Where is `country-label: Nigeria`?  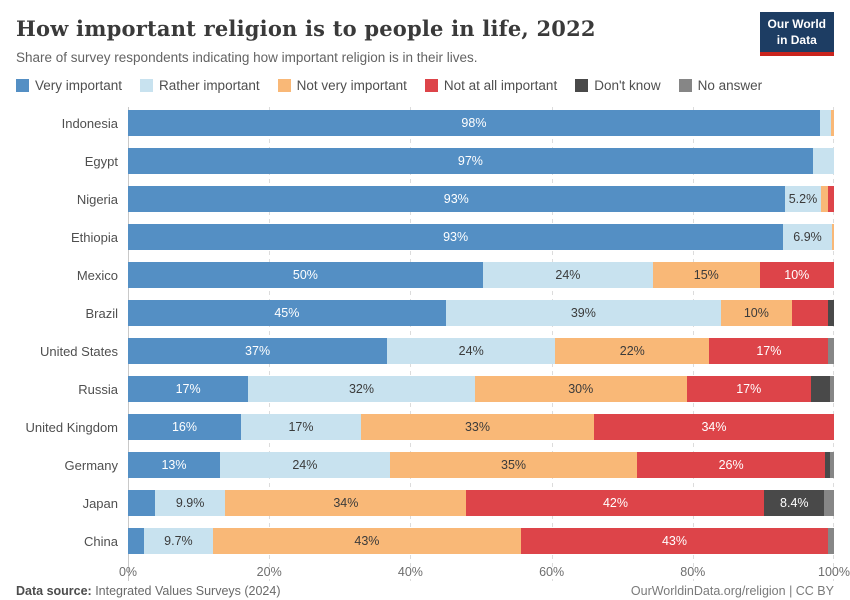
country-label: Nigeria is located at coordinates (97, 199).